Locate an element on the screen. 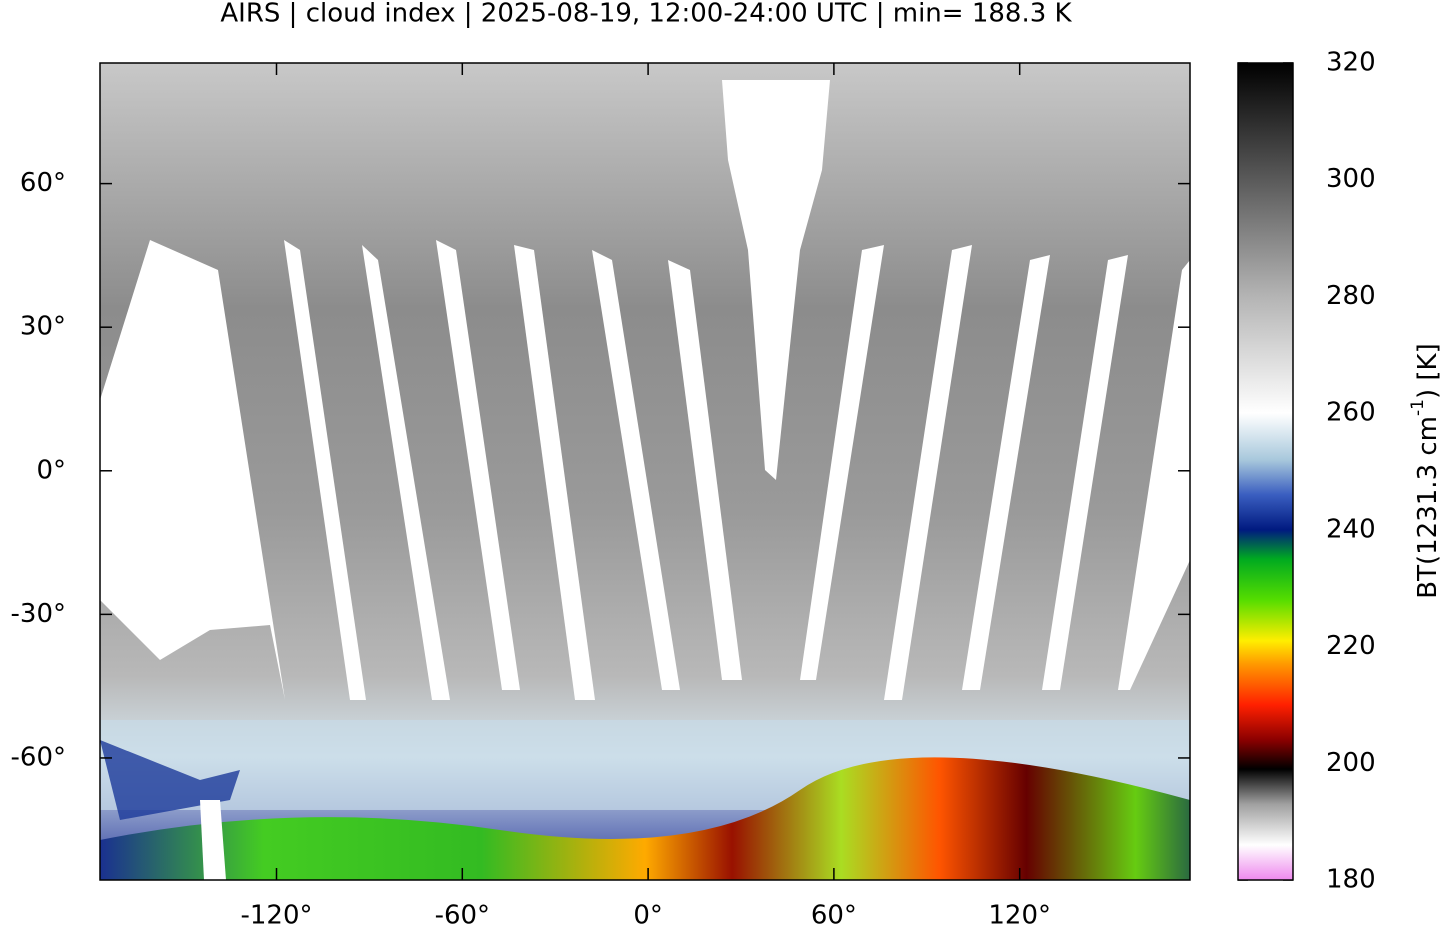  colorbar-tick-label: 280 is located at coordinates (1351, 296).